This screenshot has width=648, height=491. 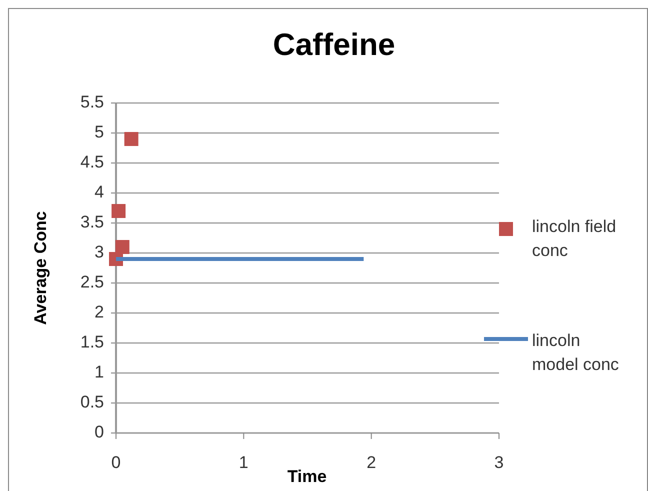 What do you see at coordinates (99, 132) in the screenshot?
I see `y-tick-label: 5` at bounding box center [99, 132].